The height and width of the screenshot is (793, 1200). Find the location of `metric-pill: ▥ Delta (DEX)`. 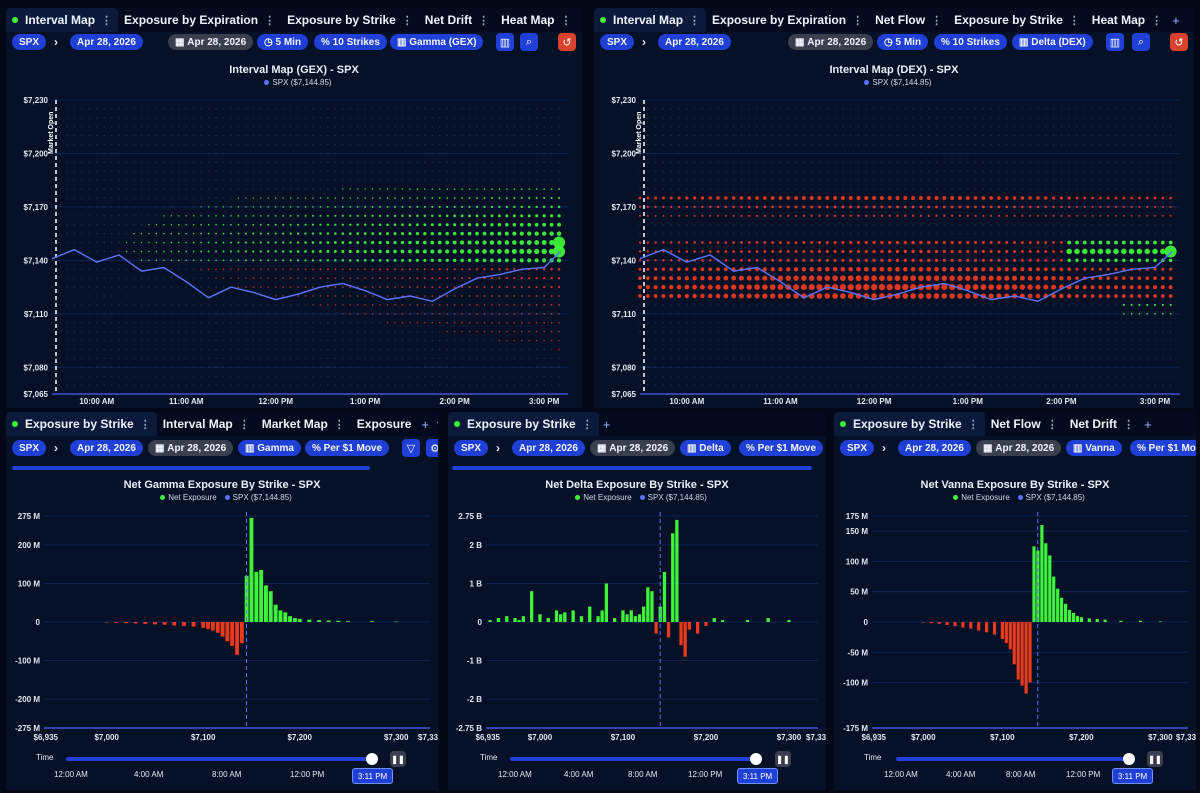

metric-pill: ▥ Delta (DEX) is located at coordinates (1052, 42).